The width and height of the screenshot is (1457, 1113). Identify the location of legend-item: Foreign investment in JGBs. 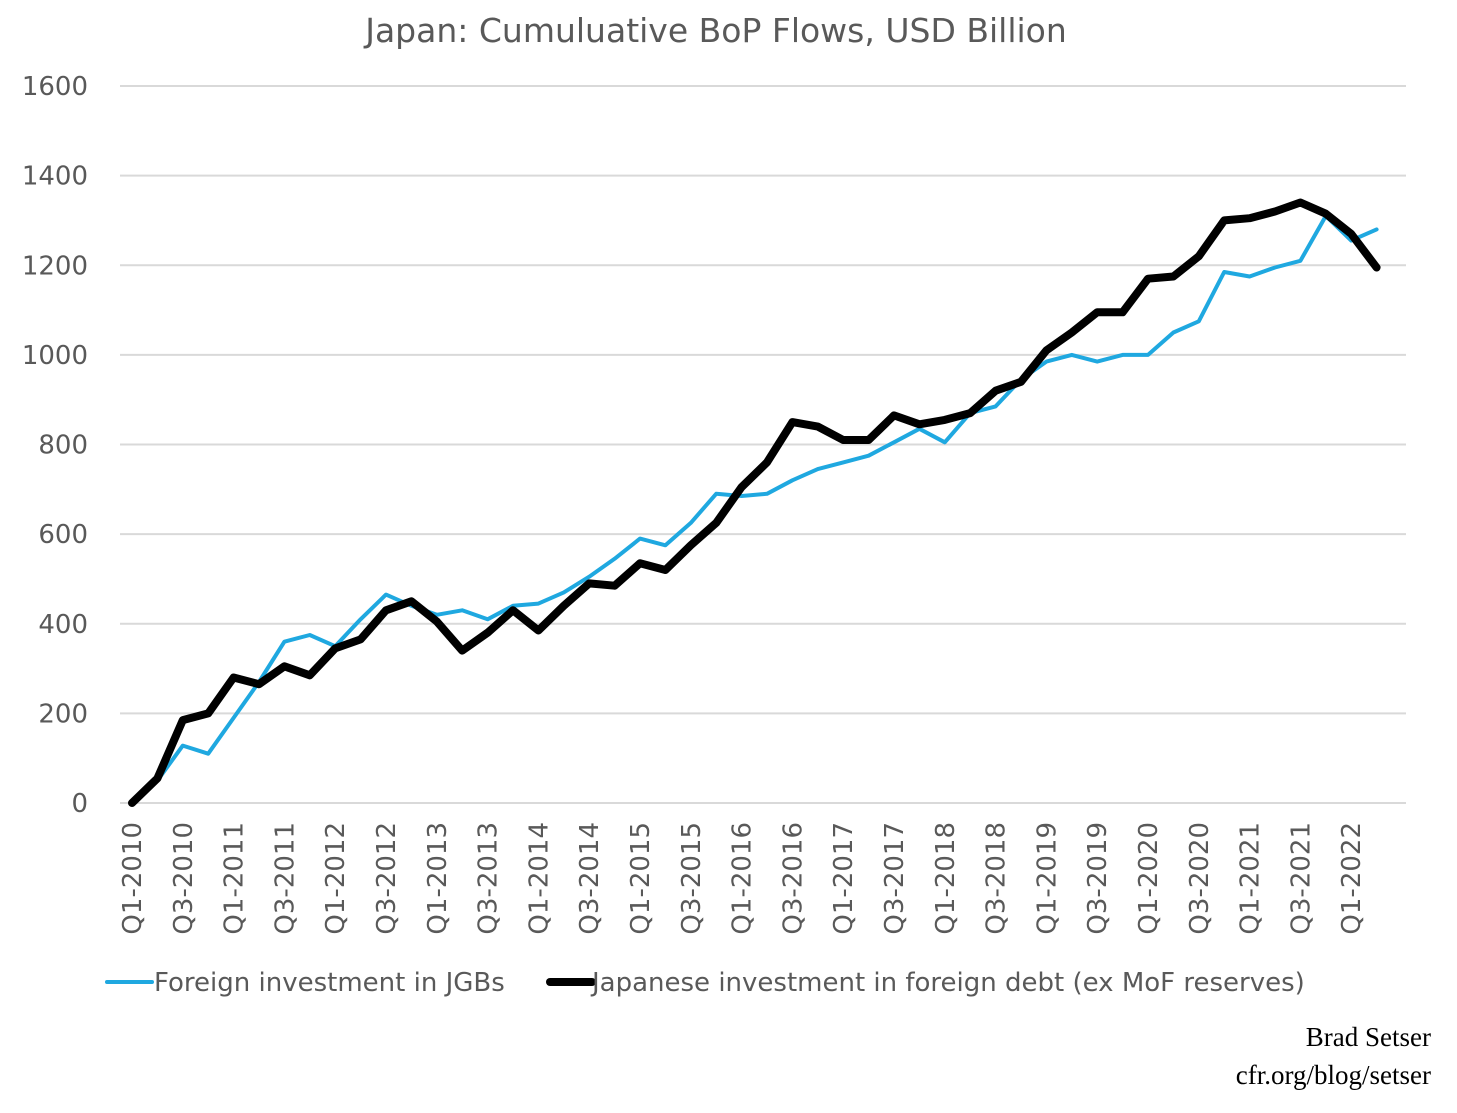
(305, 983).